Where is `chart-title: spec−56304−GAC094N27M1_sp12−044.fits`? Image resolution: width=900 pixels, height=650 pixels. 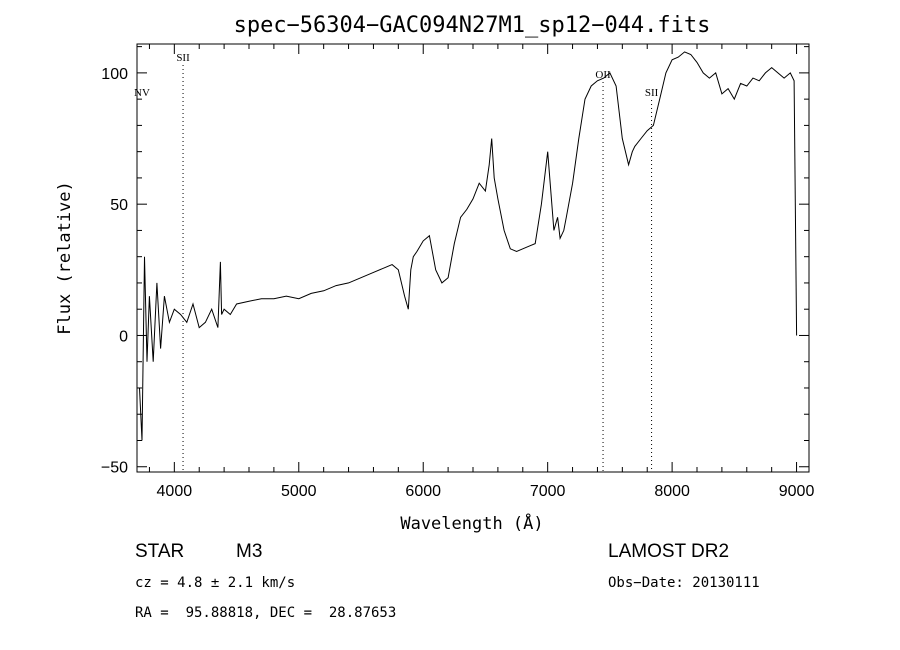 chart-title: spec−56304−GAC094N27M1_sp12−044.fits is located at coordinates (472, 25).